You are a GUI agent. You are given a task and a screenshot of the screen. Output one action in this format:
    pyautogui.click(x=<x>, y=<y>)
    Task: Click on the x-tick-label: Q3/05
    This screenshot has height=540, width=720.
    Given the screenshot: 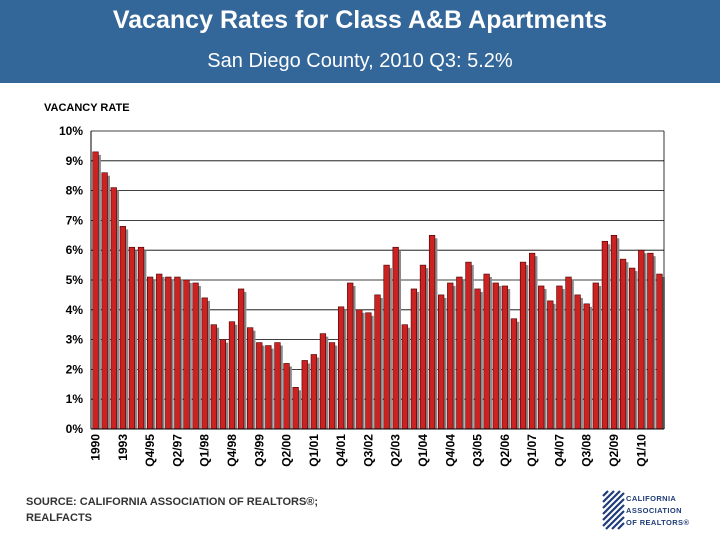 What is the action you would take?
    pyautogui.click(x=478, y=450)
    